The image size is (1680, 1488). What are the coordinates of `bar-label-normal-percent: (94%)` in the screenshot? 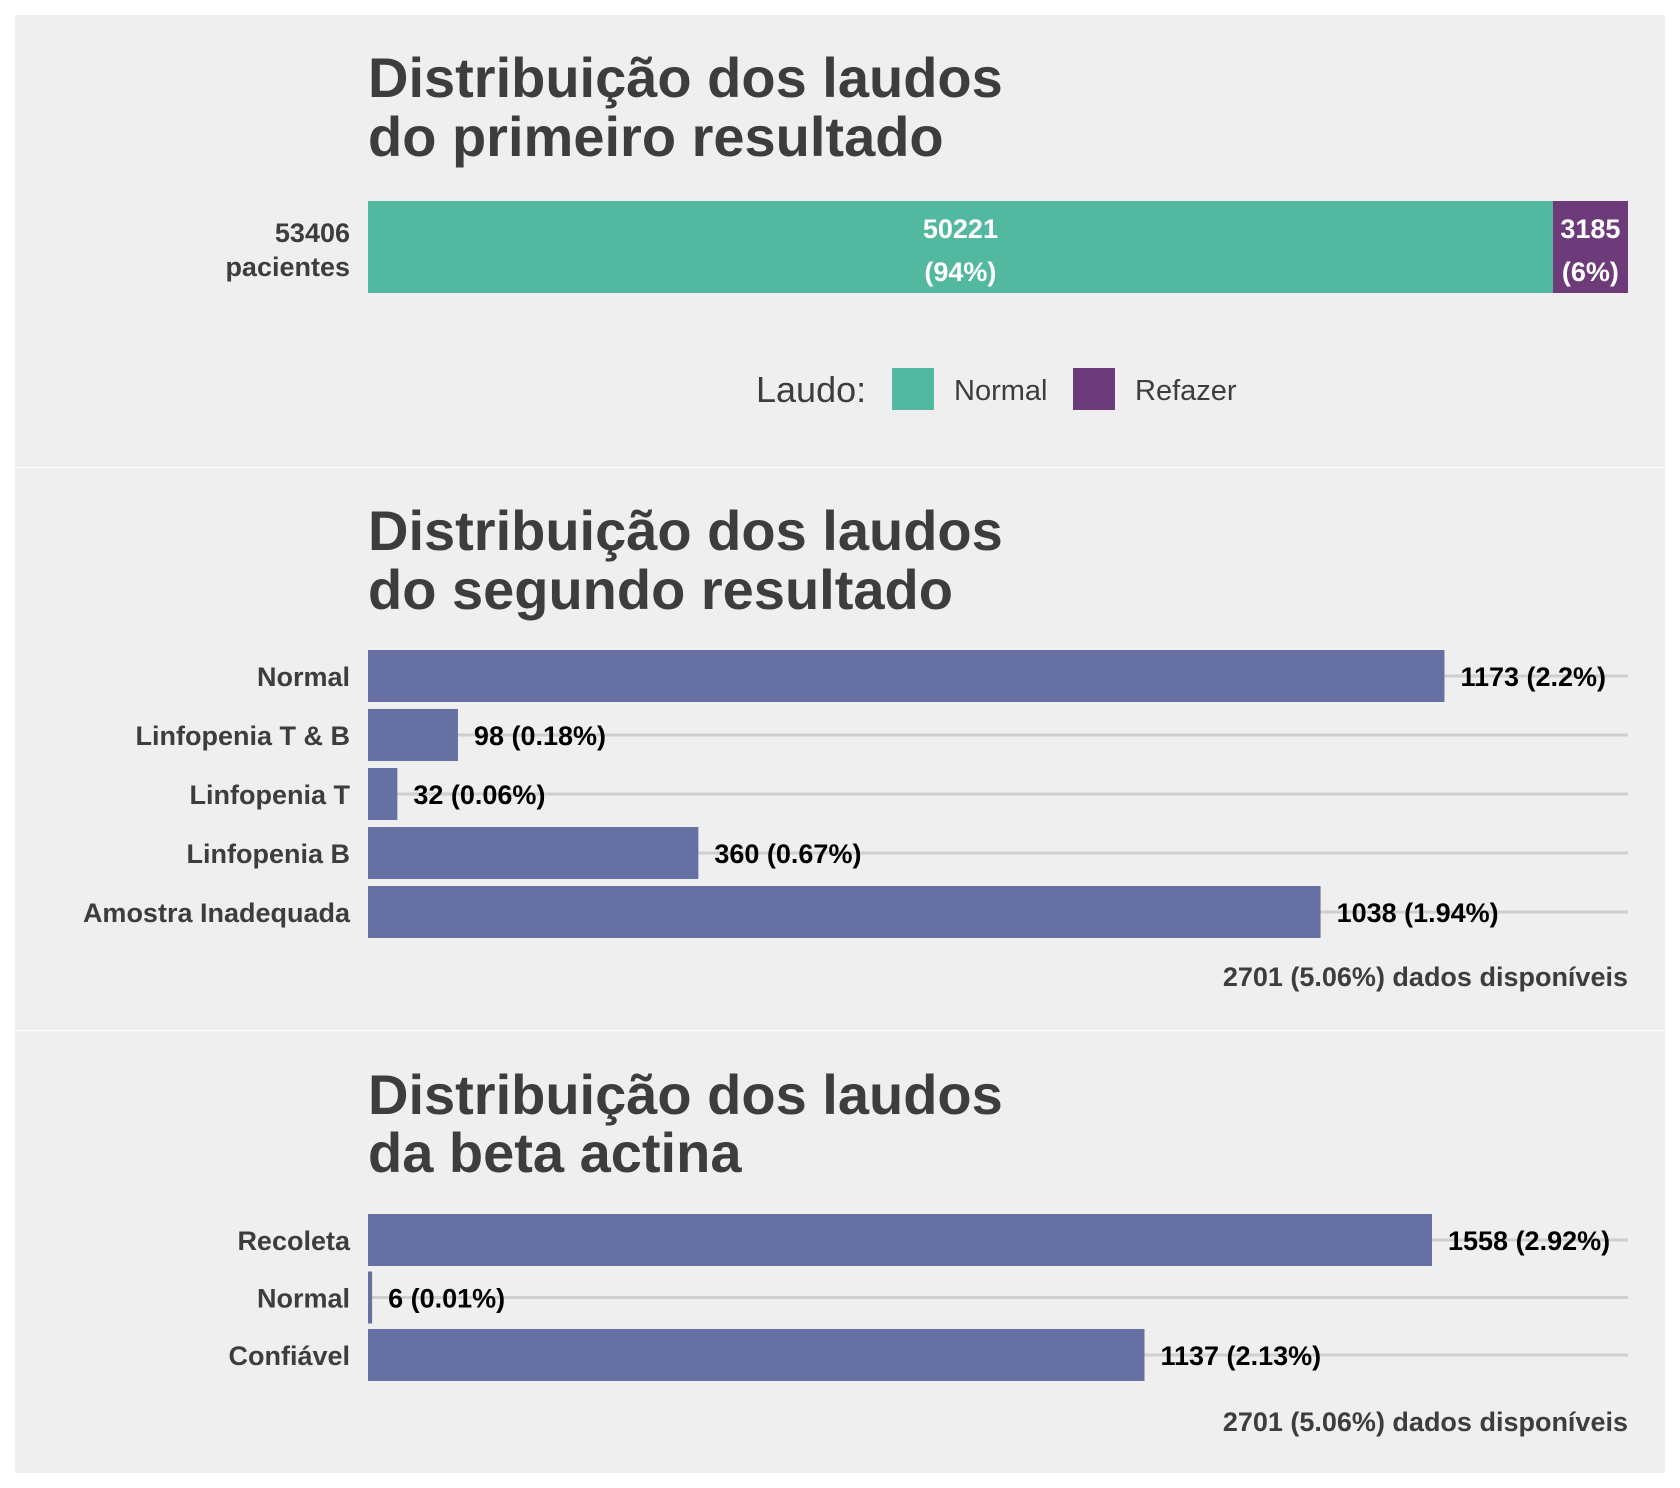 It's located at (960, 272).